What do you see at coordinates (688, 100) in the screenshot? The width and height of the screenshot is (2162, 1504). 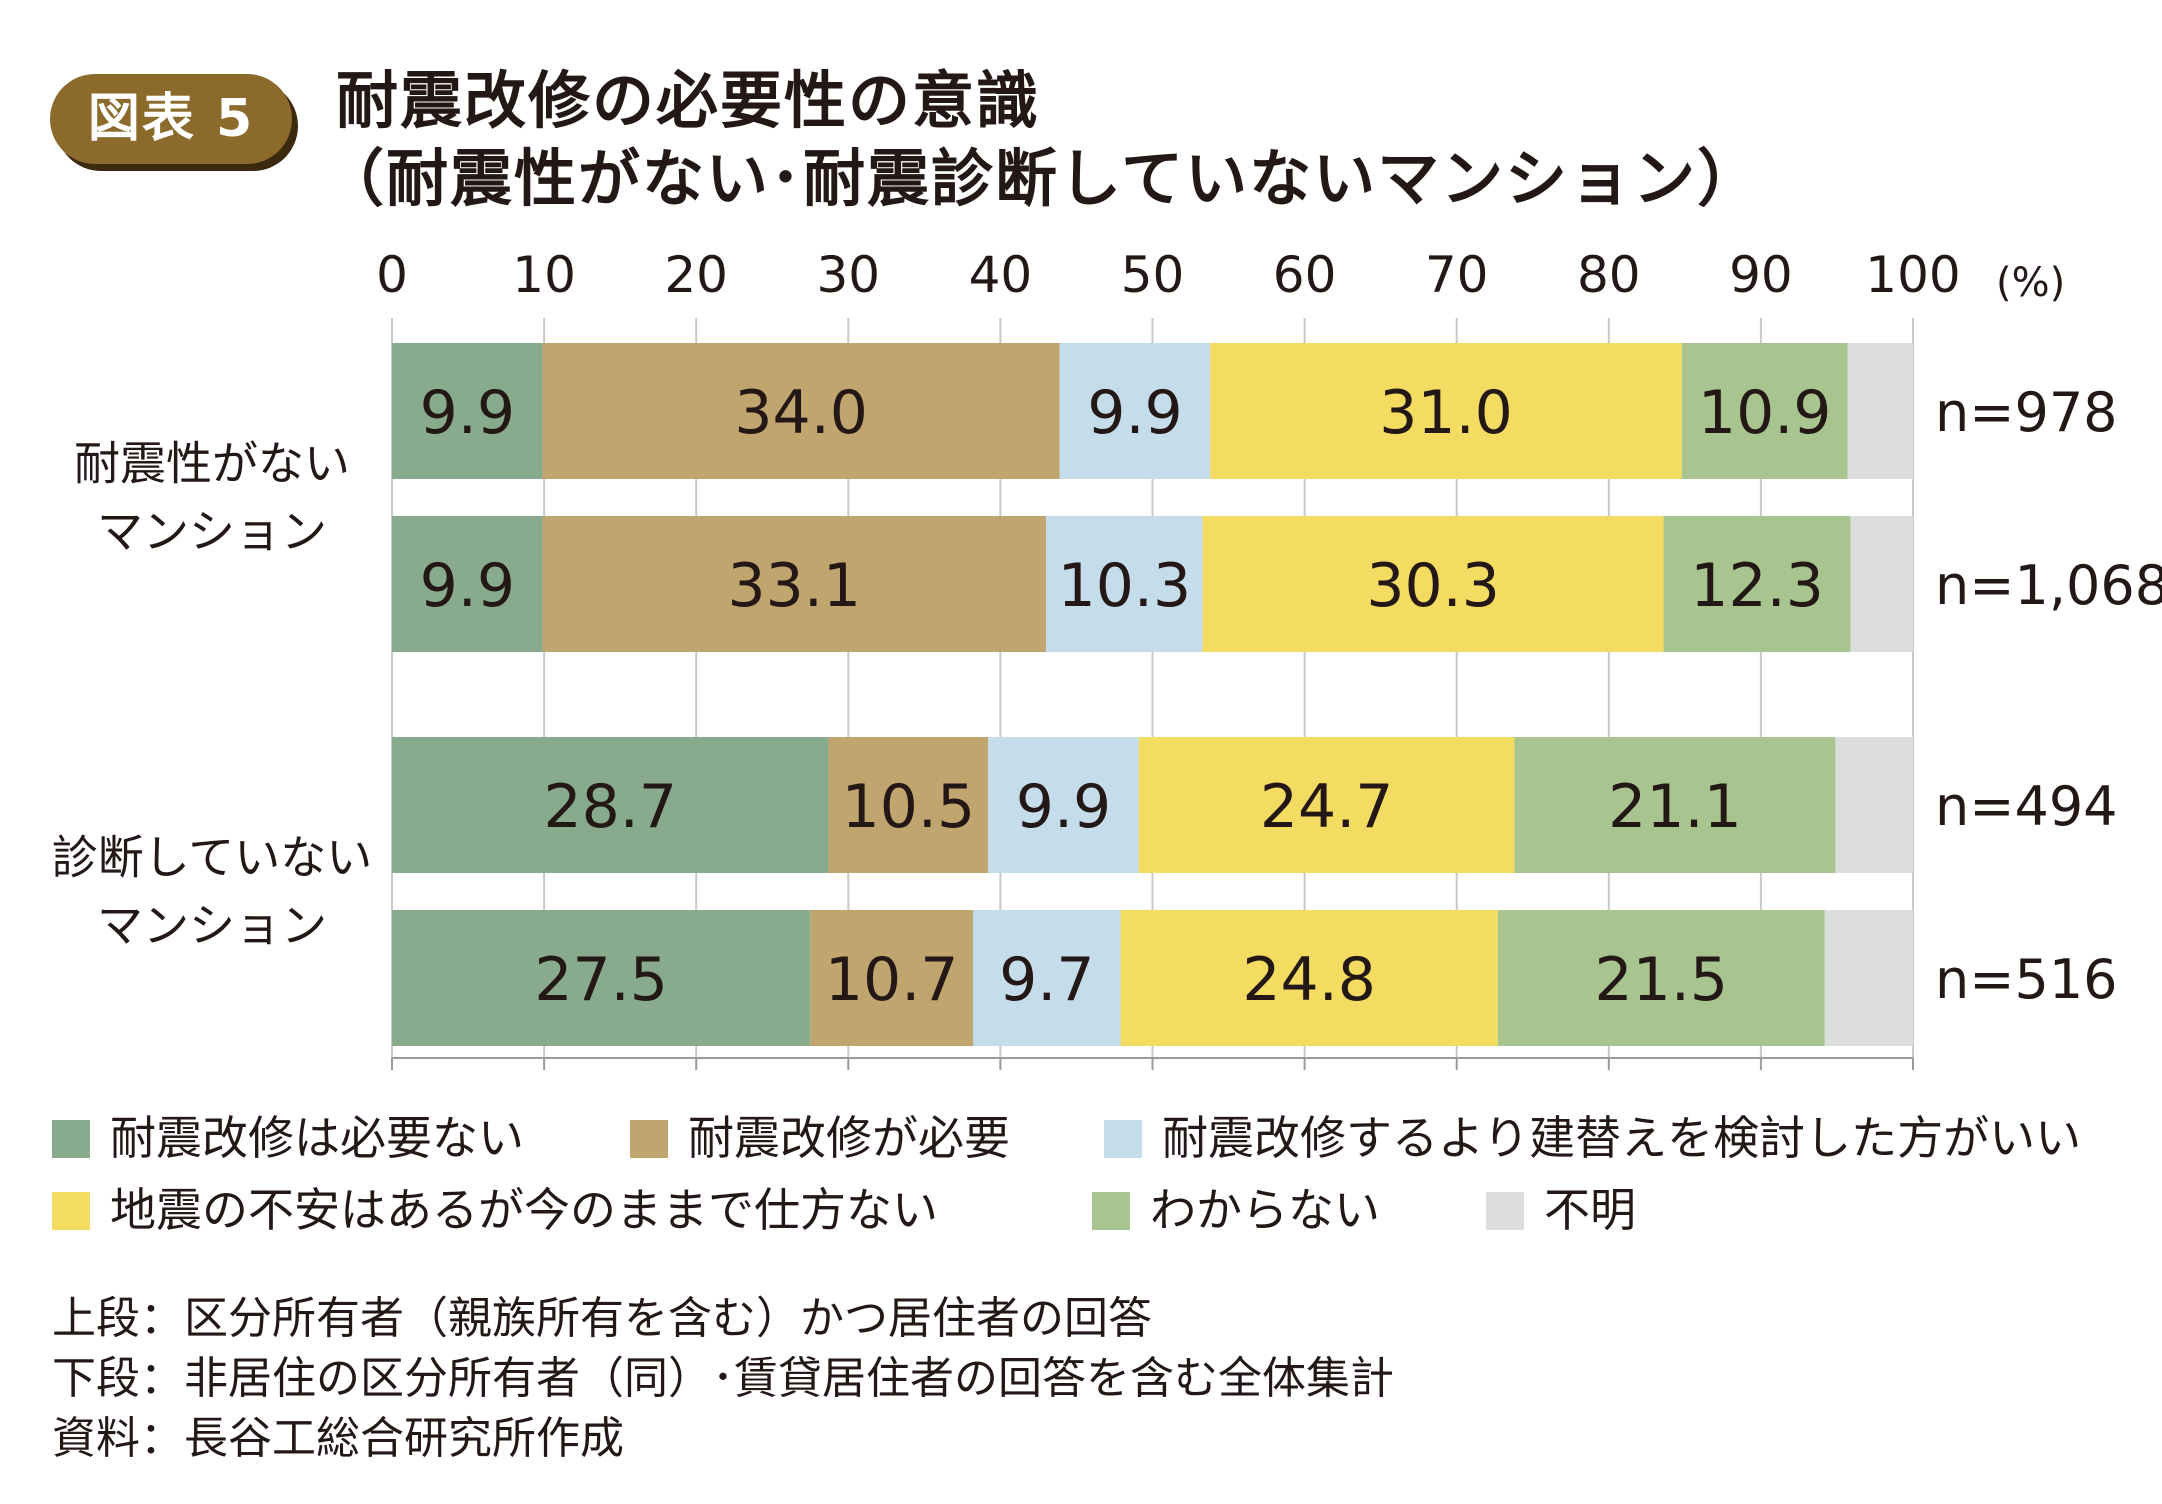 I see `chart-title: 耐震改修の必要性の意識` at bounding box center [688, 100].